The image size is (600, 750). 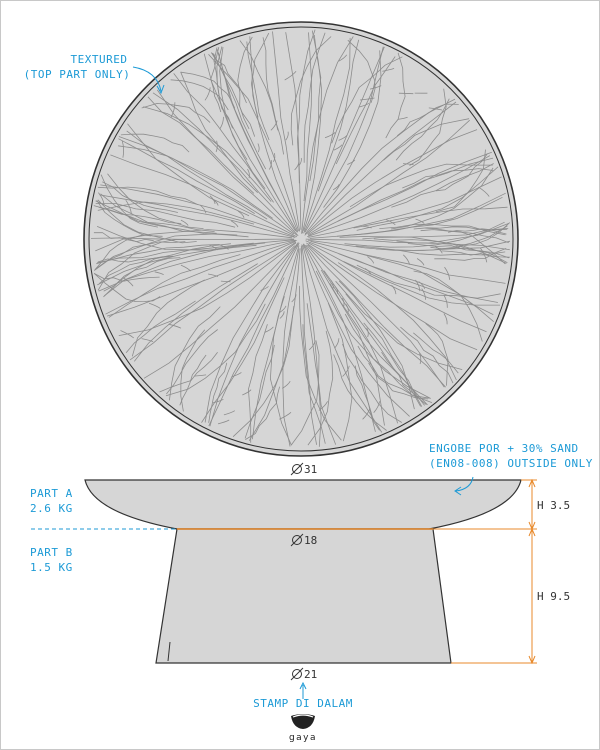 What do you see at coordinates (310, 540) in the screenshot?
I see `mid-diameter-value: 18` at bounding box center [310, 540].